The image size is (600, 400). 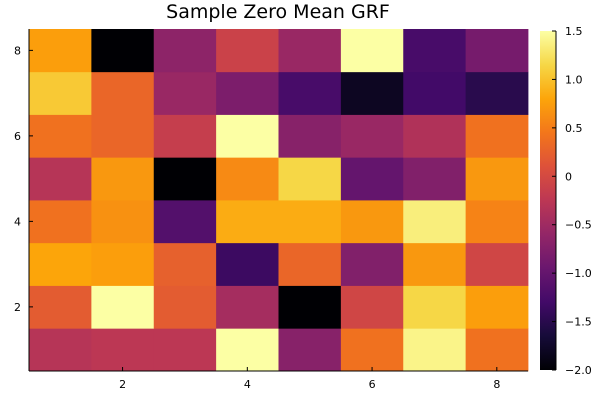 I want to click on y-axis-ticks: 2 4 6 8, so click(x=23, y=179).